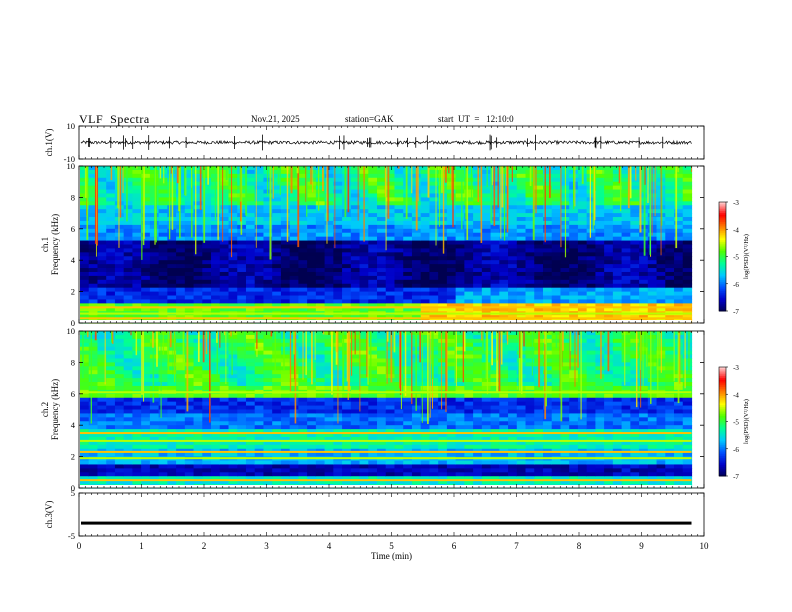 Image resolution: width=792 pixels, height=612 pixels. I want to click on ch2-colorbar: -3 -4 -5 -6 -7 log(PSD)(V²/Hz), so click(734, 422).